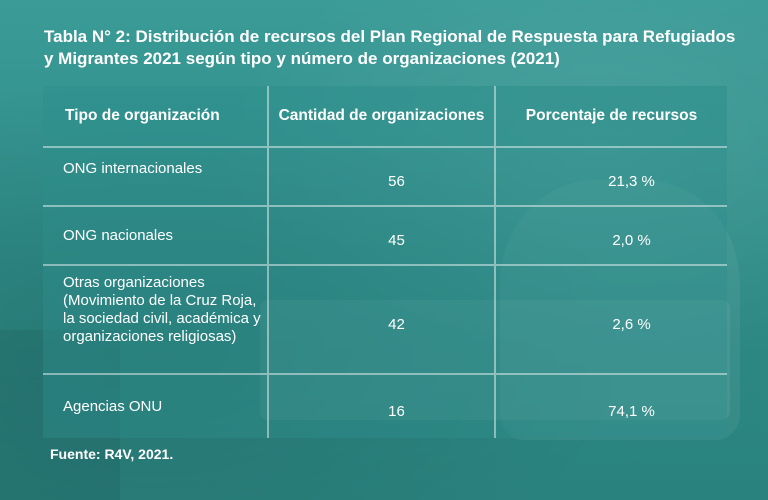 The image size is (768, 500). What do you see at coordinates (611, 406) in the screenshot?
I see `row-porcentaje: 74,1 %` at bounding box center [611, 406].